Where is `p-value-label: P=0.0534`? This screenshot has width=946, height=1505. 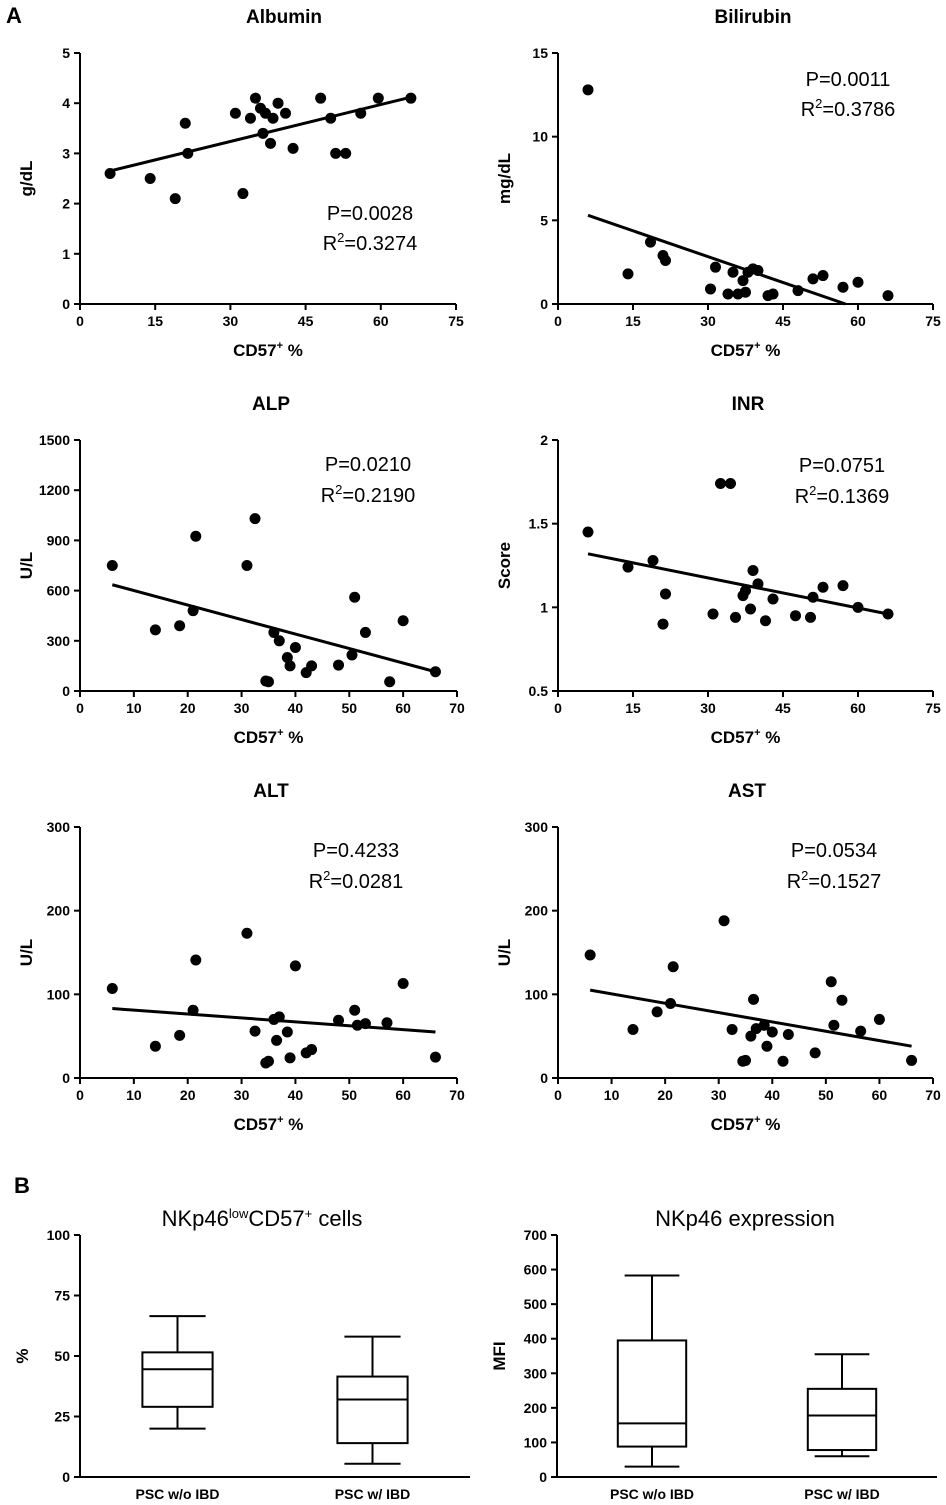
p-value-label: P=0.0534 is located at coordinates (834, 851).